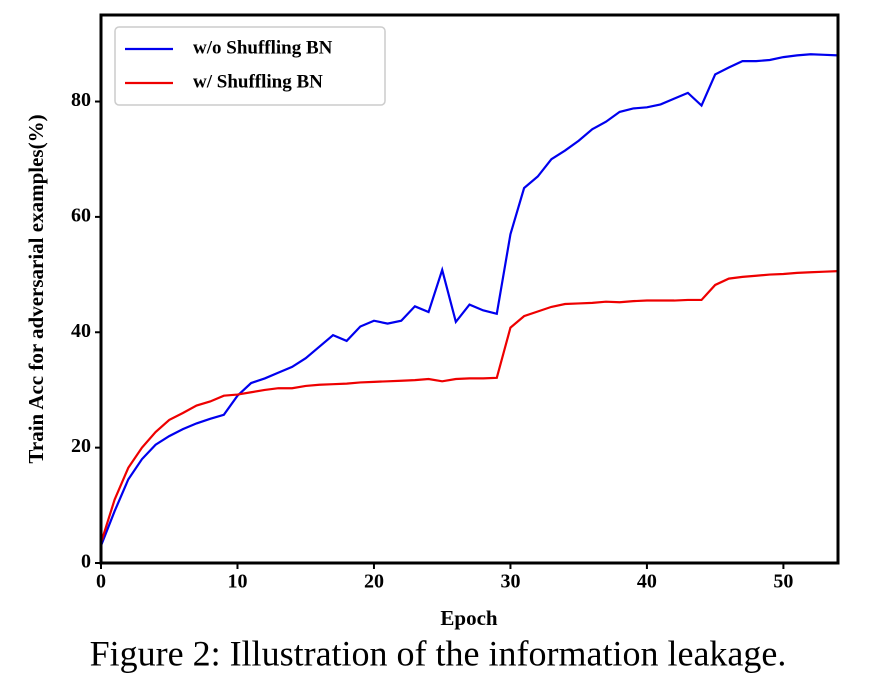 This screenshot has width=876, height=689. Describe the element at coordinates (647, 582) in the screenshot. I see `x-tick-label: 40` at that location.